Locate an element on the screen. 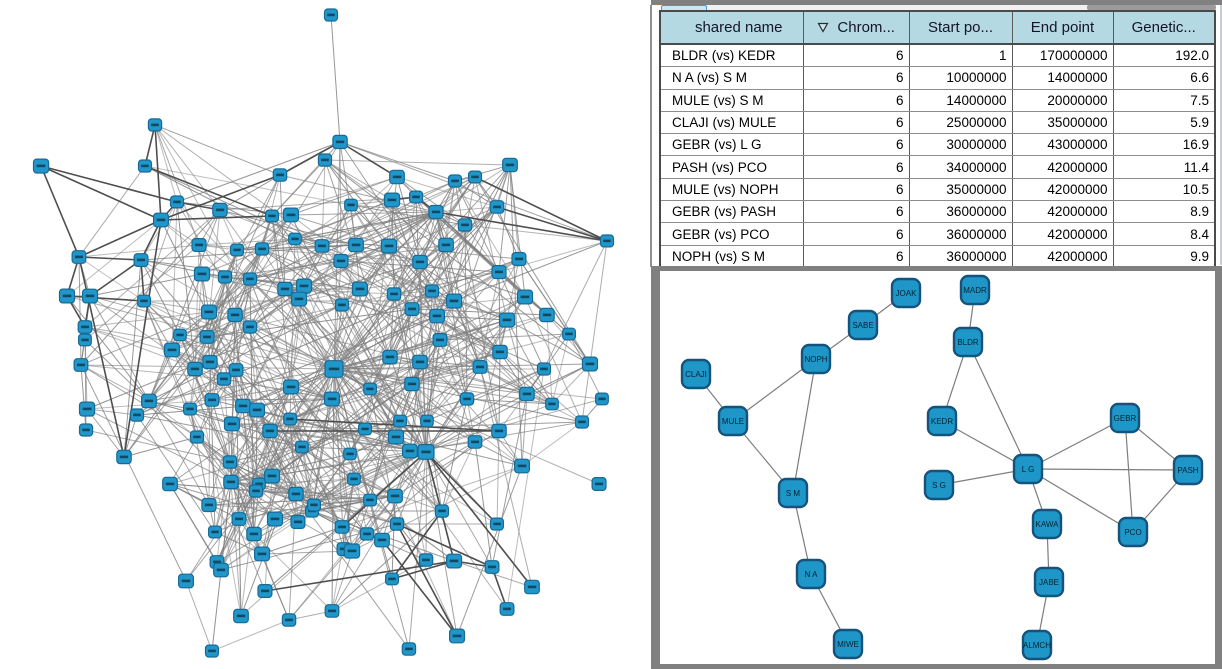  svg-text: PCO is located at coordinates (1132, 532).